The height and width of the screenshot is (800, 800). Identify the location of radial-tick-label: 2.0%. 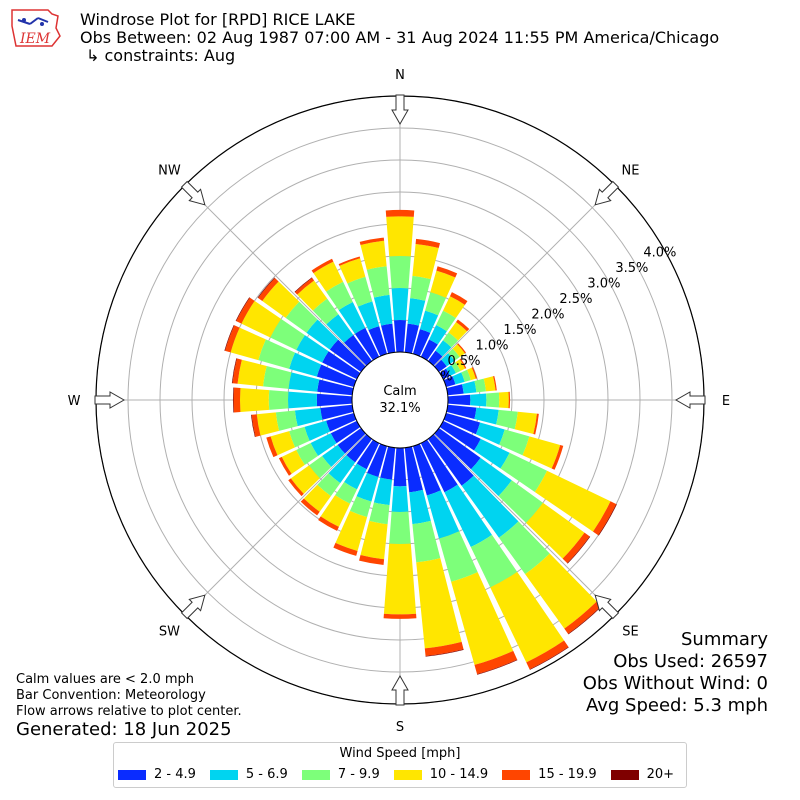
(547, 315).